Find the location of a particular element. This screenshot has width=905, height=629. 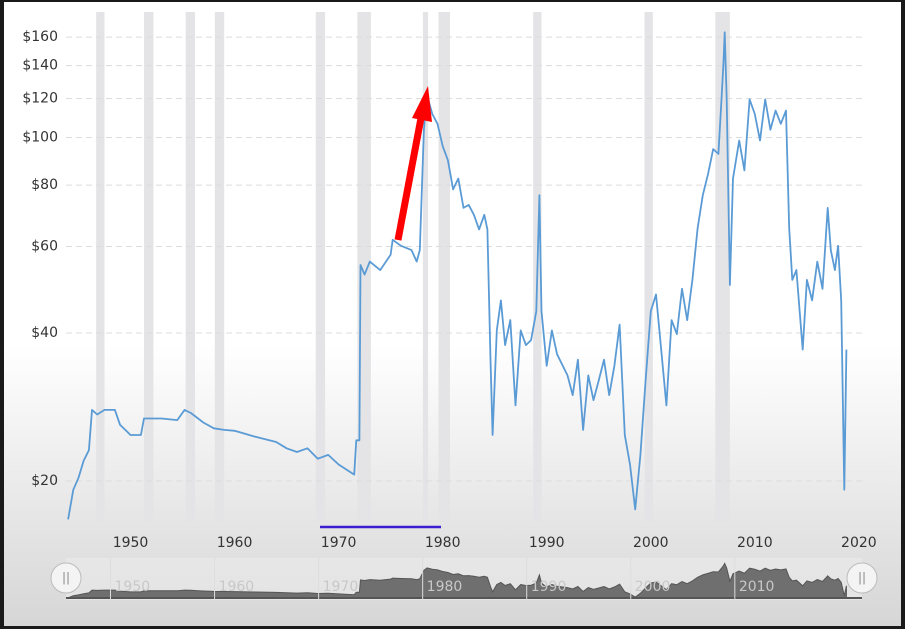

navigator-label: 1970 is located at coordinates (341, 587).